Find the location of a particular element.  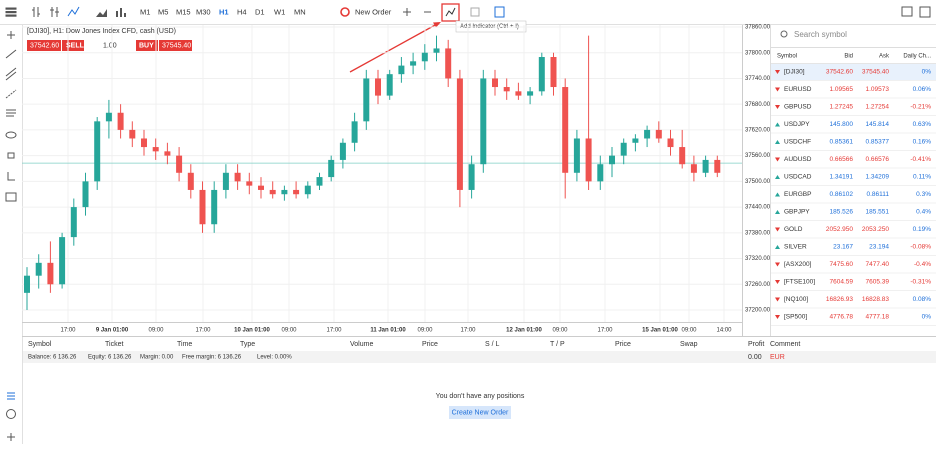

balance-item: Level: 0.00% is located at coordinates (274, 358).